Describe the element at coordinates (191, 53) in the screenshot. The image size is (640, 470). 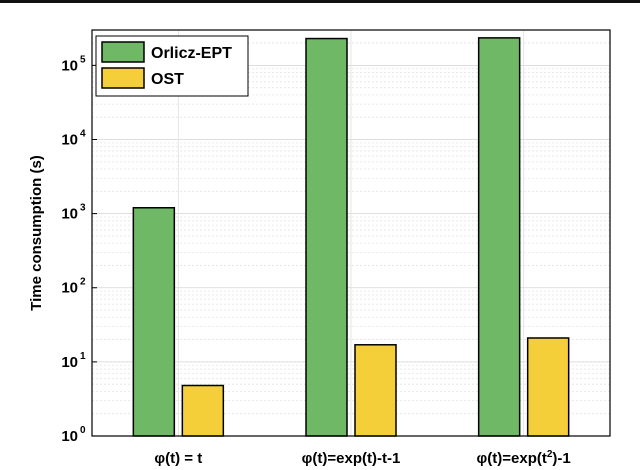
I see `legend-label: Orlicz-EPT` at that location.